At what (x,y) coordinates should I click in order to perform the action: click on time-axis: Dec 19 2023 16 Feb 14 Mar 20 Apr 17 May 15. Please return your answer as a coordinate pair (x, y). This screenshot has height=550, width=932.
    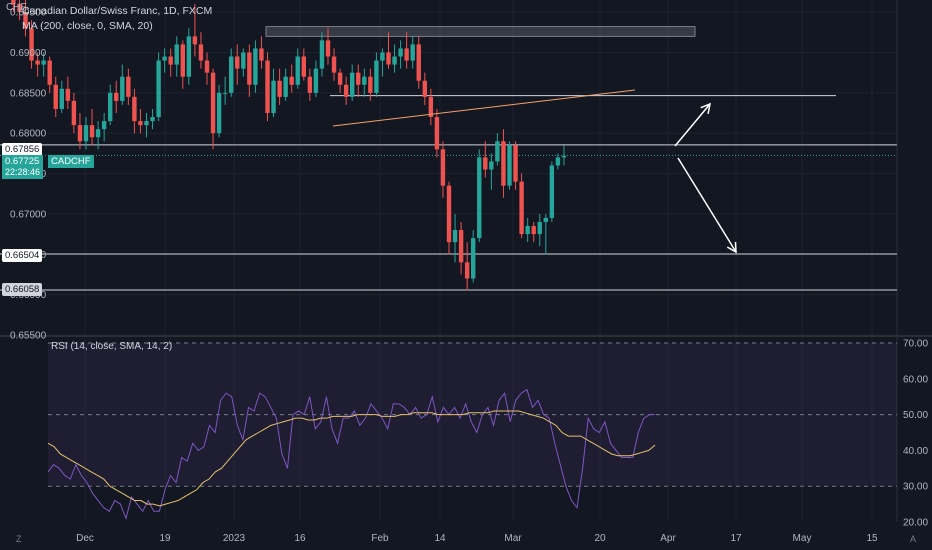
    Looking at the image, I should click on (477, 538).